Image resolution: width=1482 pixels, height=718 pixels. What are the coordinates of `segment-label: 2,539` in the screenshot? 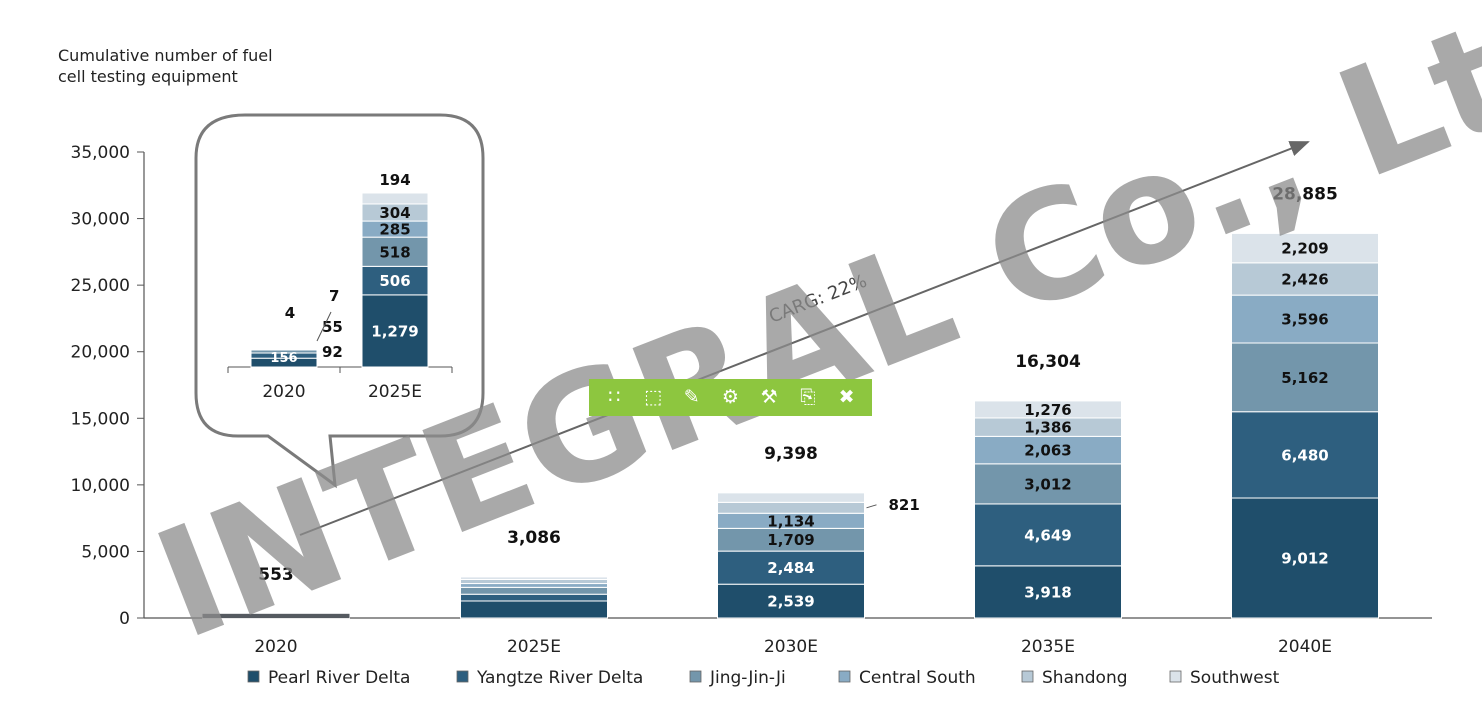 It's located at (790, 602).